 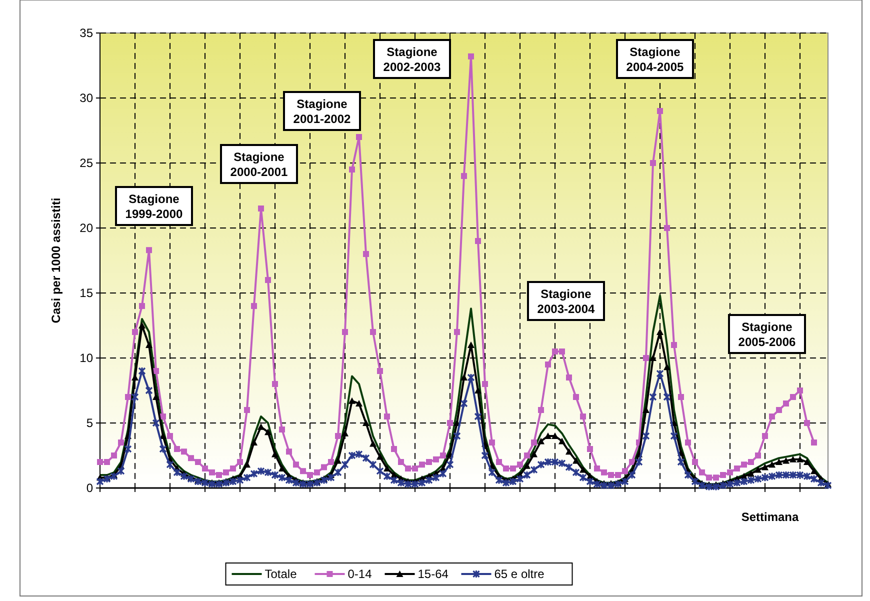 What do you see at coordinates (433, 574) in the screenshot?
I see `legend-label: 15-64` at bounding box center [433, 574].